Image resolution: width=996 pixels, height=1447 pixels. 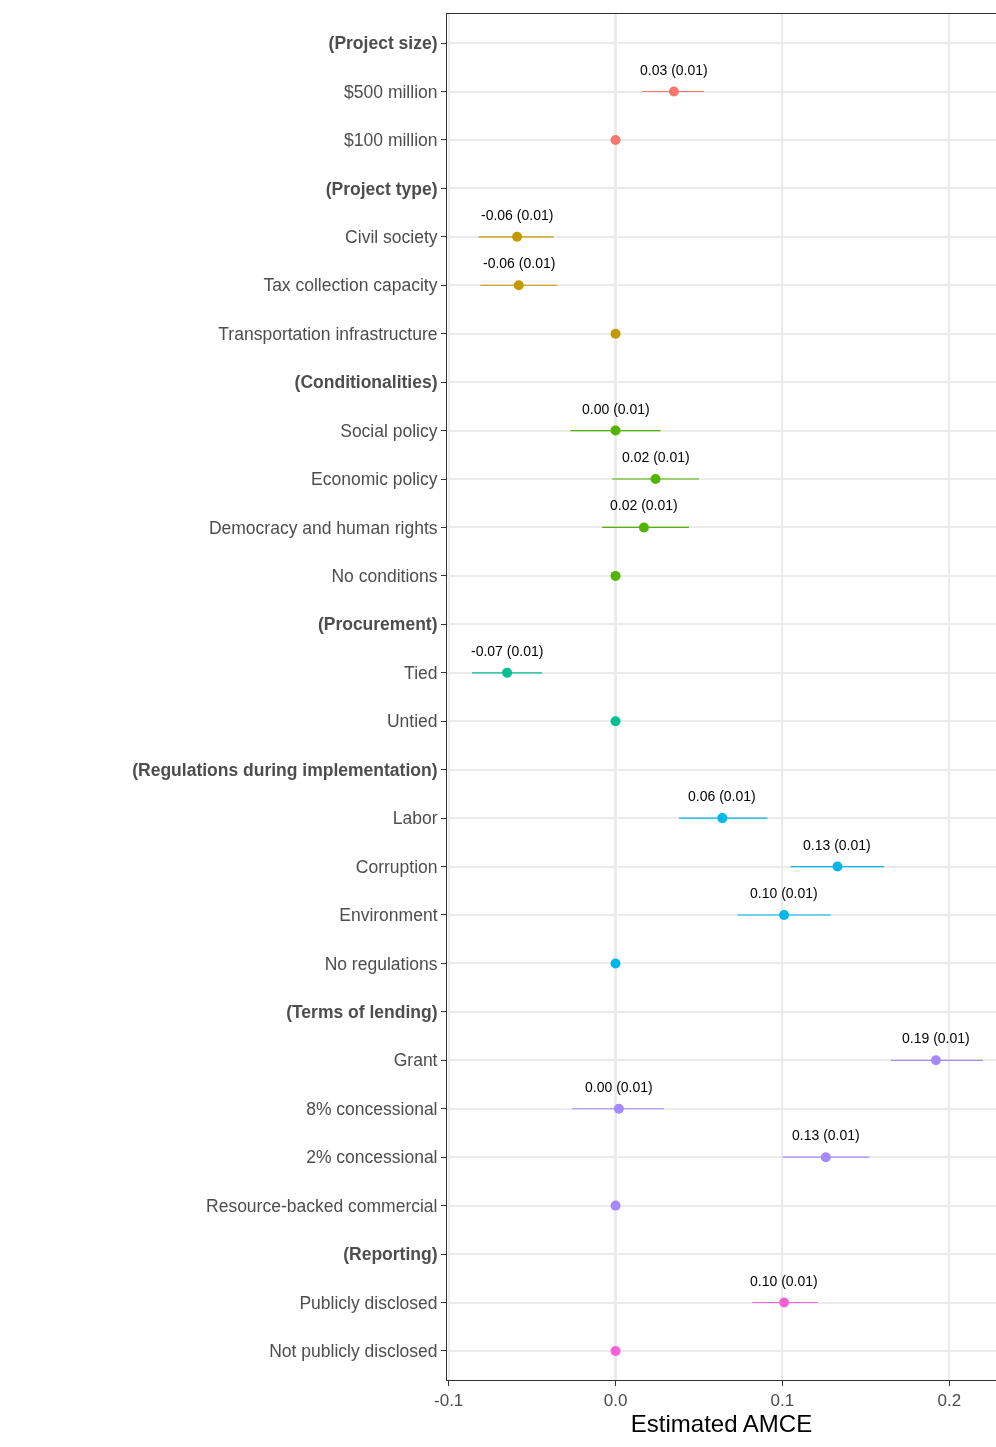 What do you see at coordinates (391, 91) in the screenshot?
I see `y-tick-label: $500 million` at bounding box center [391, 91].